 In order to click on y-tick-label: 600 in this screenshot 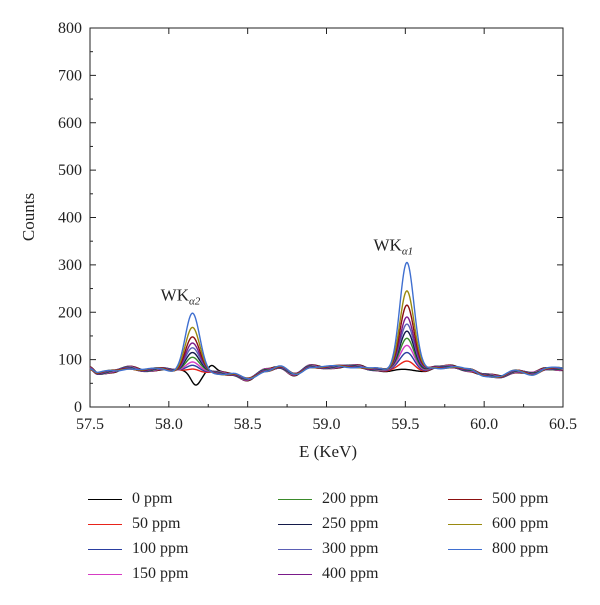, I will do `click(70, 123)`.